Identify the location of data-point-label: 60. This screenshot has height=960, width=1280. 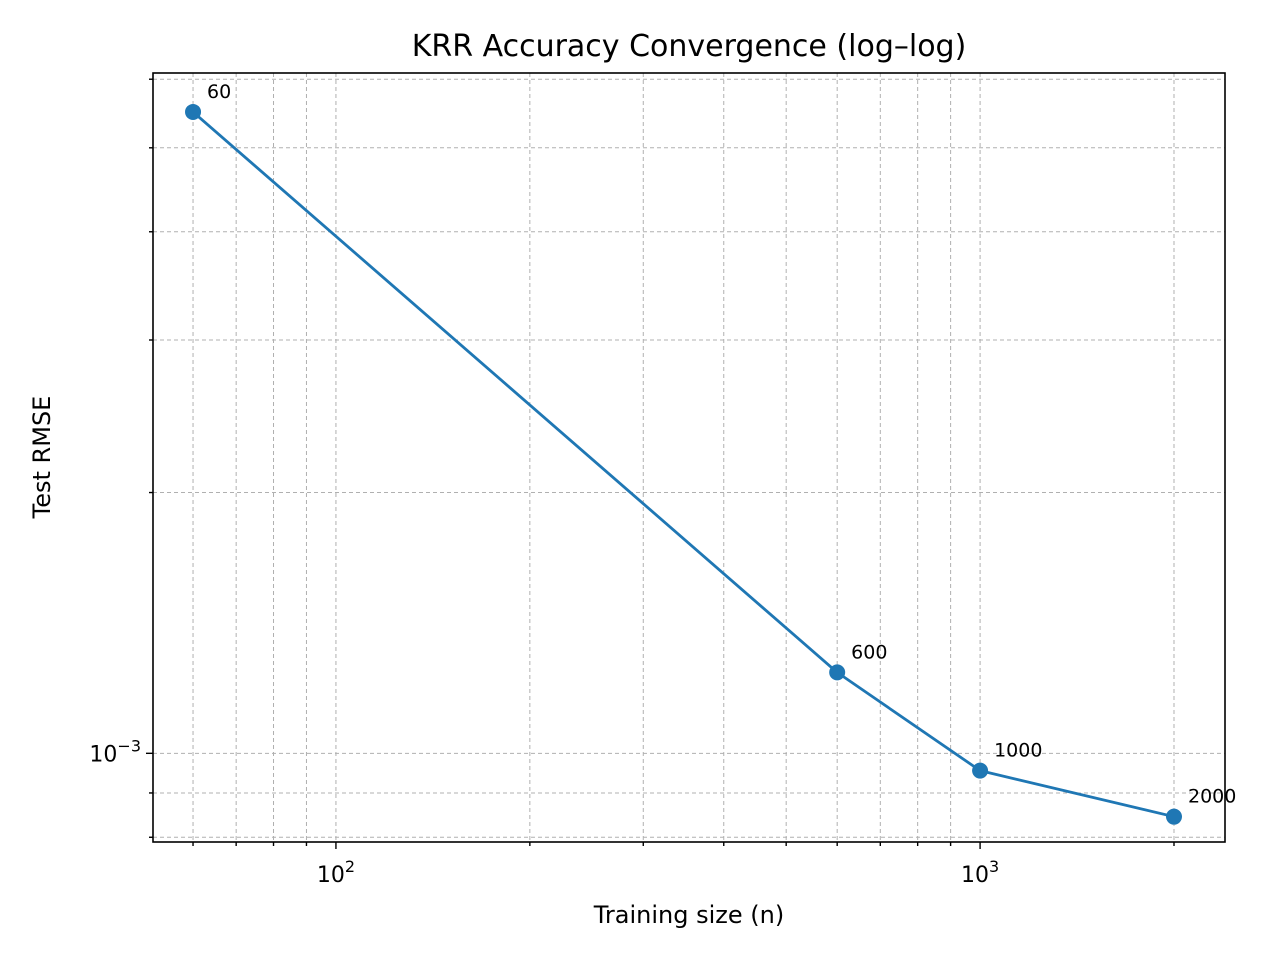
(219, 92).